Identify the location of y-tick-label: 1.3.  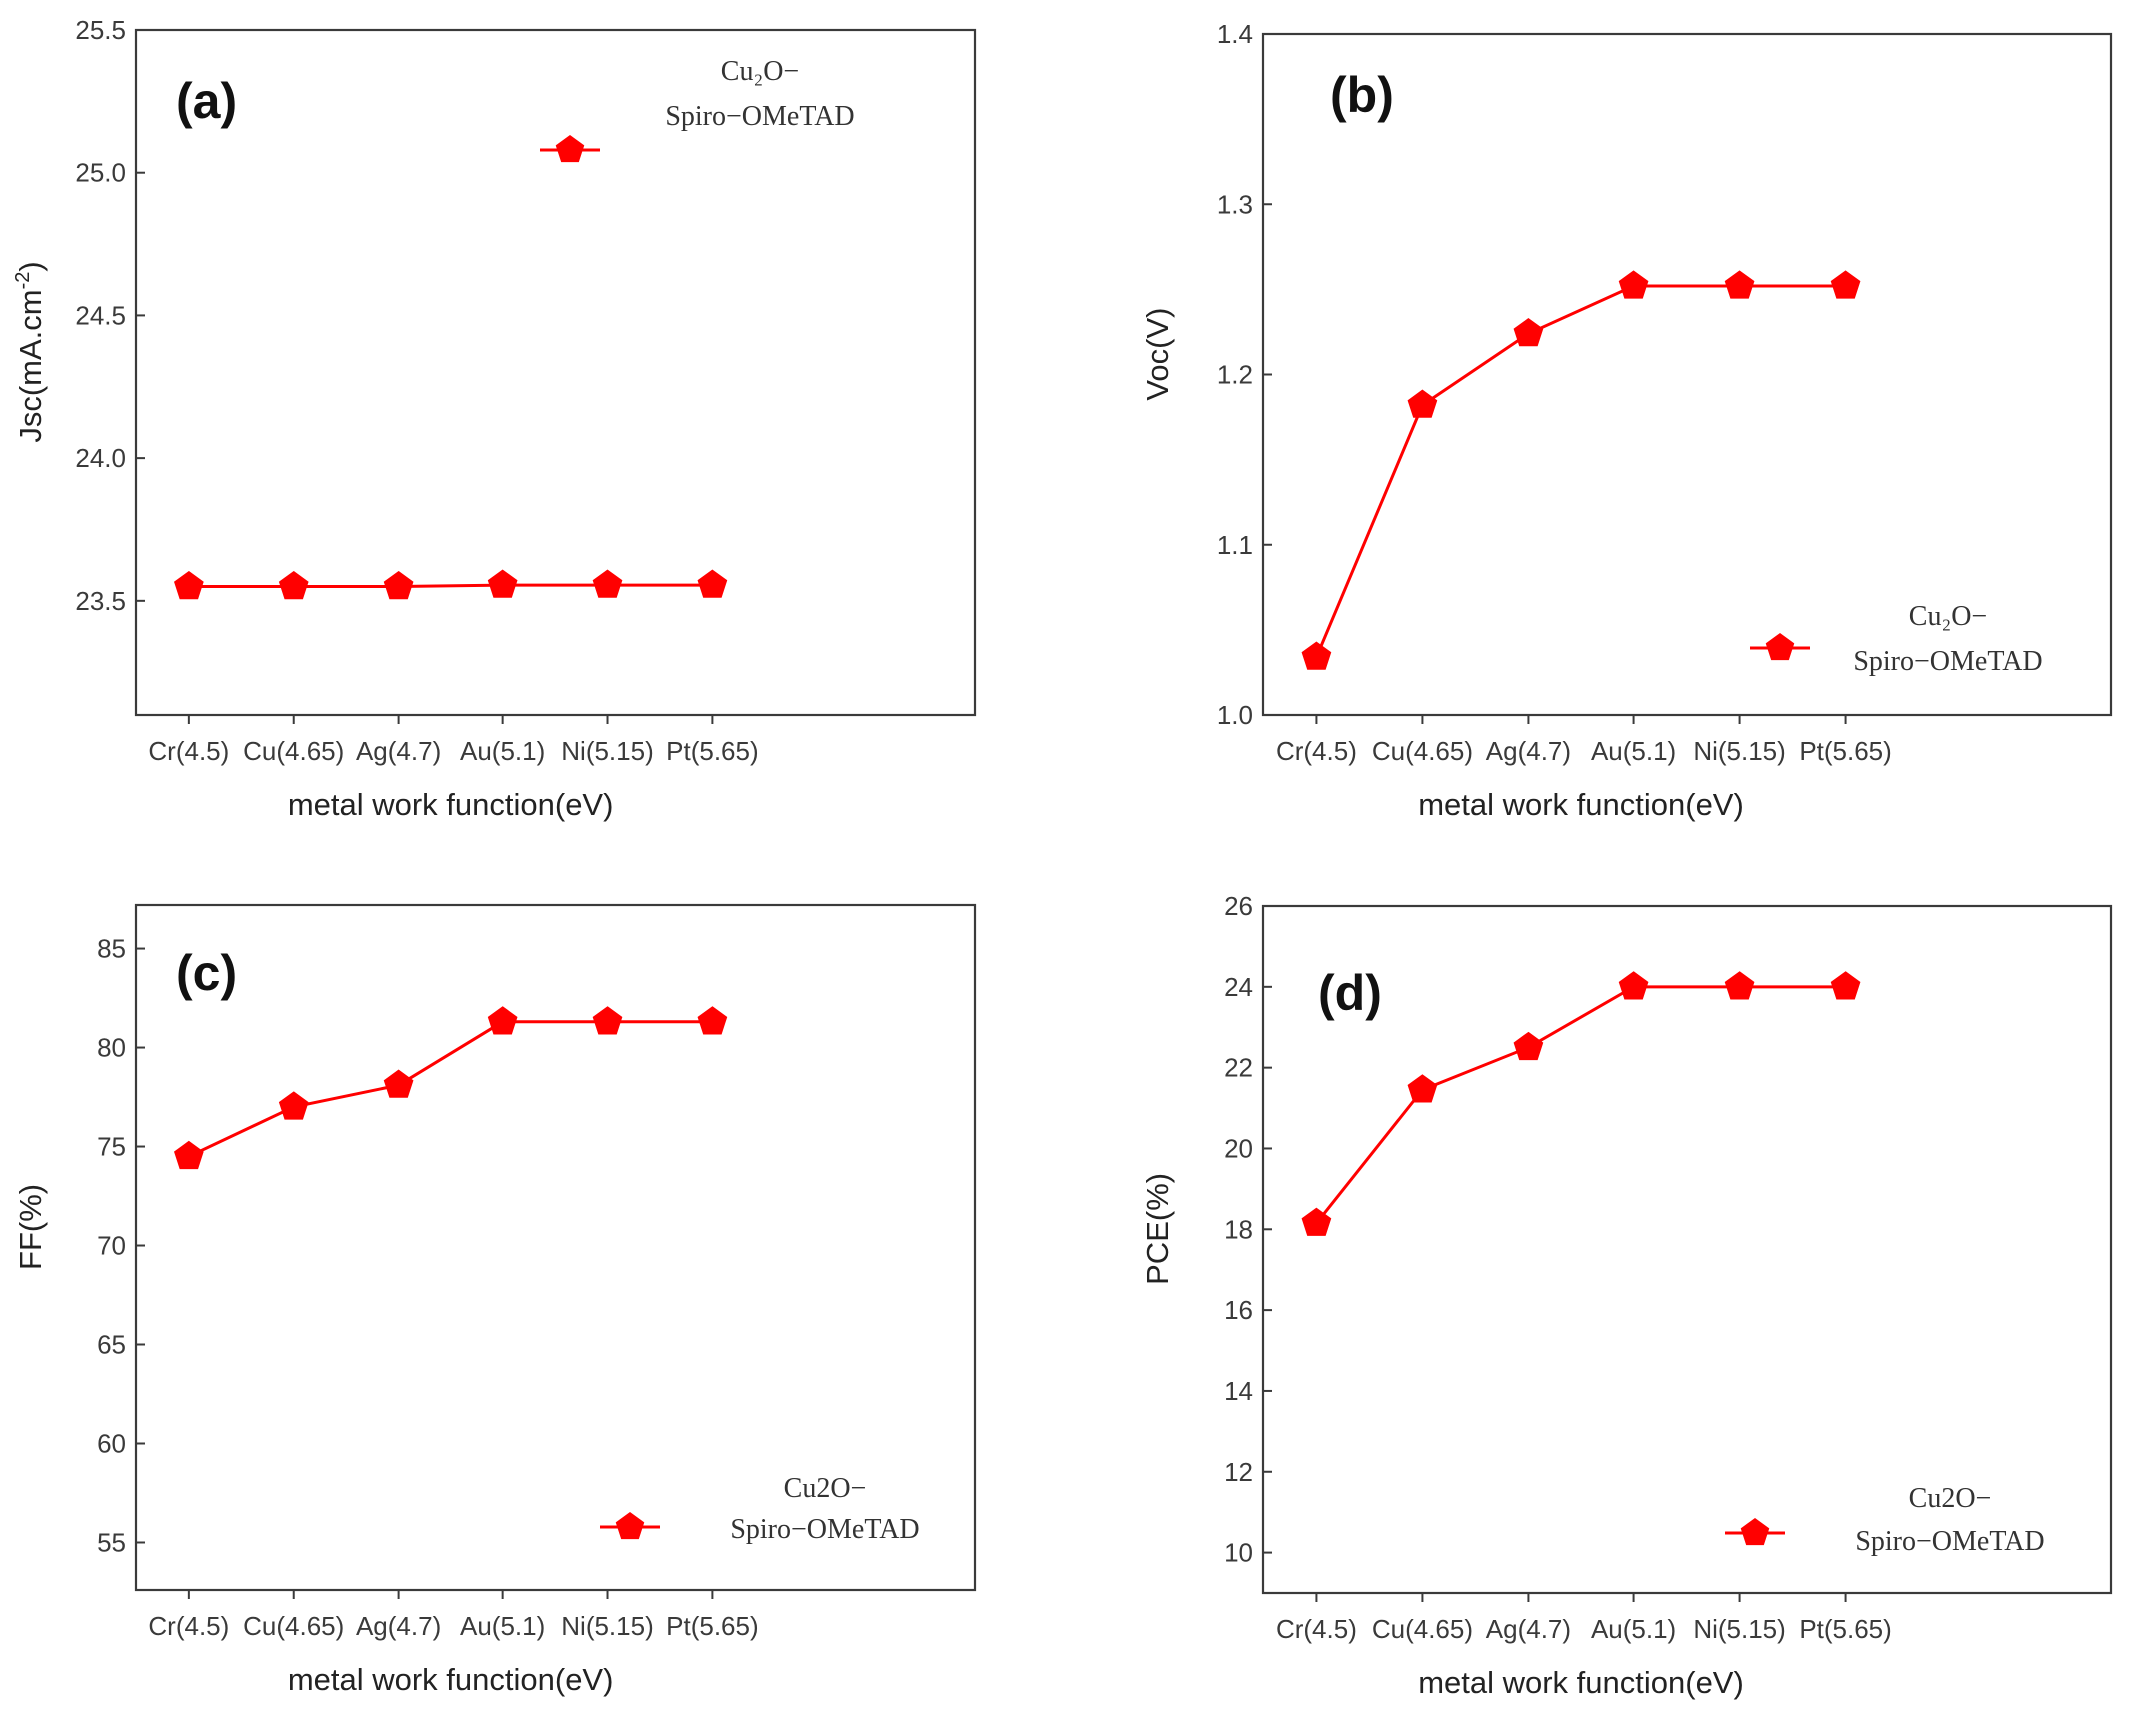
(1235, 204).